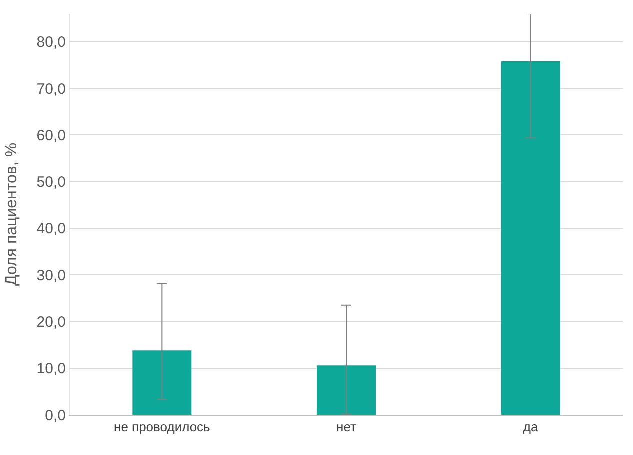  What do you see at coordinates (51, 183) in the screenshot?
I see `y-tick-label: 50,0` at bounding box center [51, 183].